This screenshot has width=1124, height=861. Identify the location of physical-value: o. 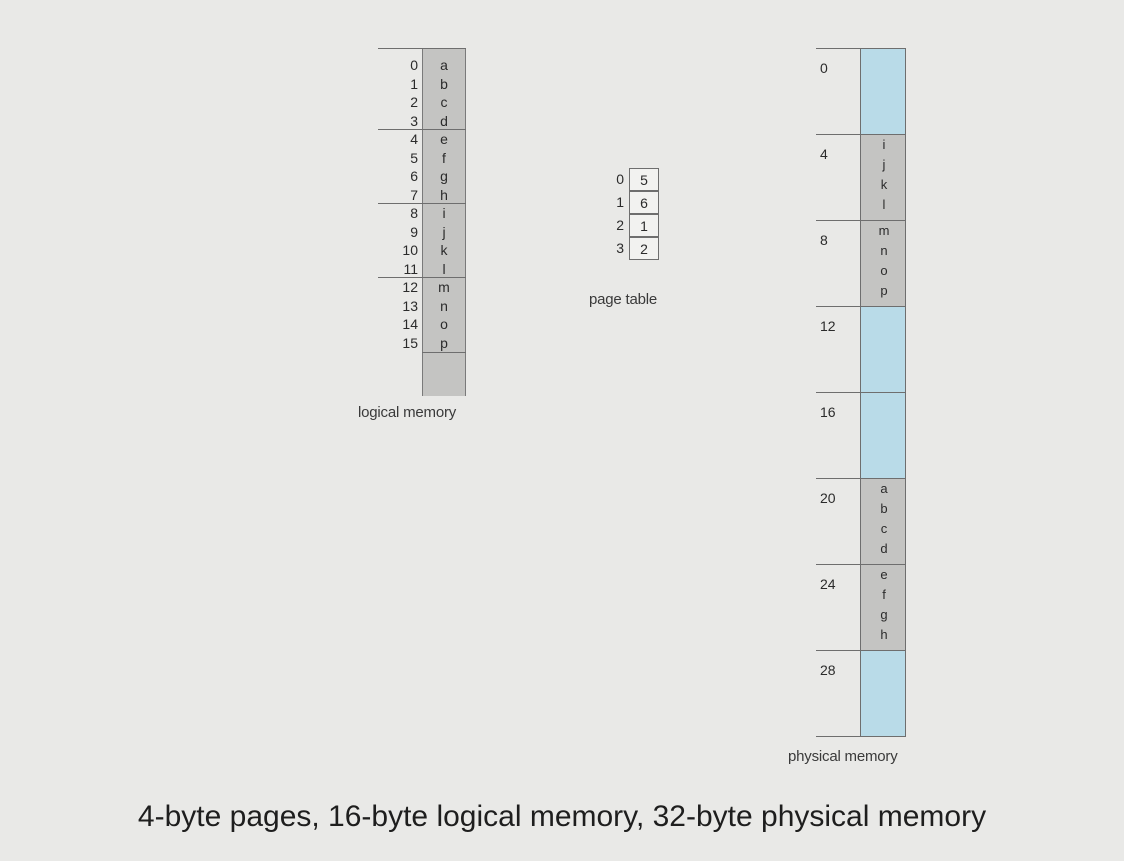
(884, 270).